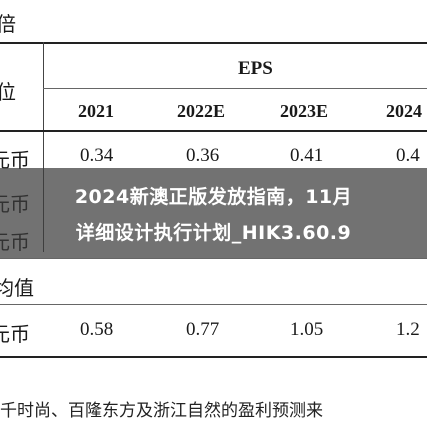 The height and width of the screenshot is (427, 427). What do you see at coordinates (213, 131) in the screenshot?
I see `header-bottom-rule` at bounding box center [213, 131].